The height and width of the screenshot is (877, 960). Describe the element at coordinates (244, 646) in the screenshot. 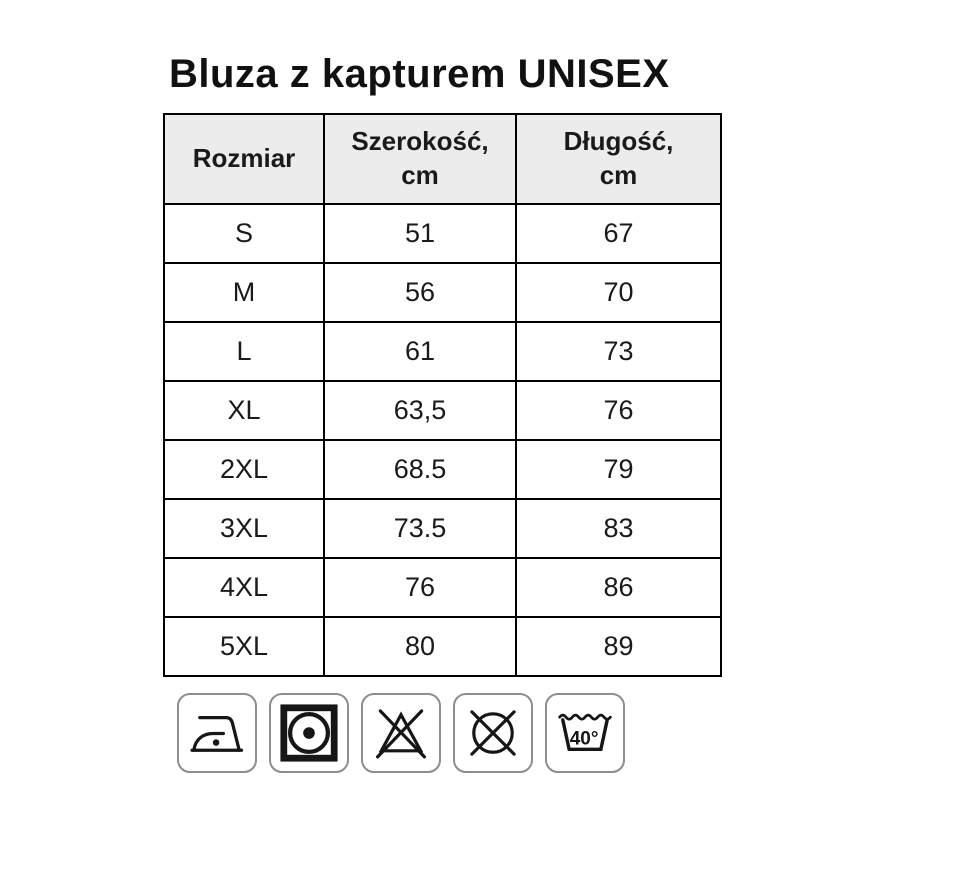

I see `cell-size: 5XL` at that location.